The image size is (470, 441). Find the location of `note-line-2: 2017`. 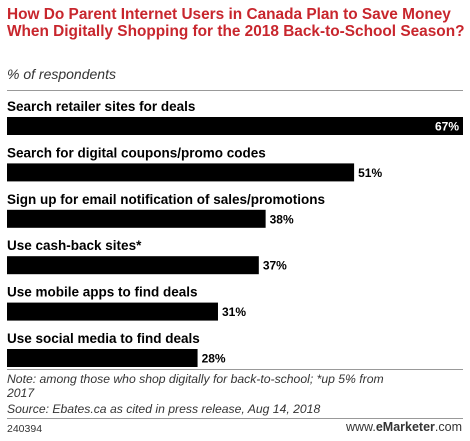

note-line-2: 2017 is located at coordinates (21, 393).